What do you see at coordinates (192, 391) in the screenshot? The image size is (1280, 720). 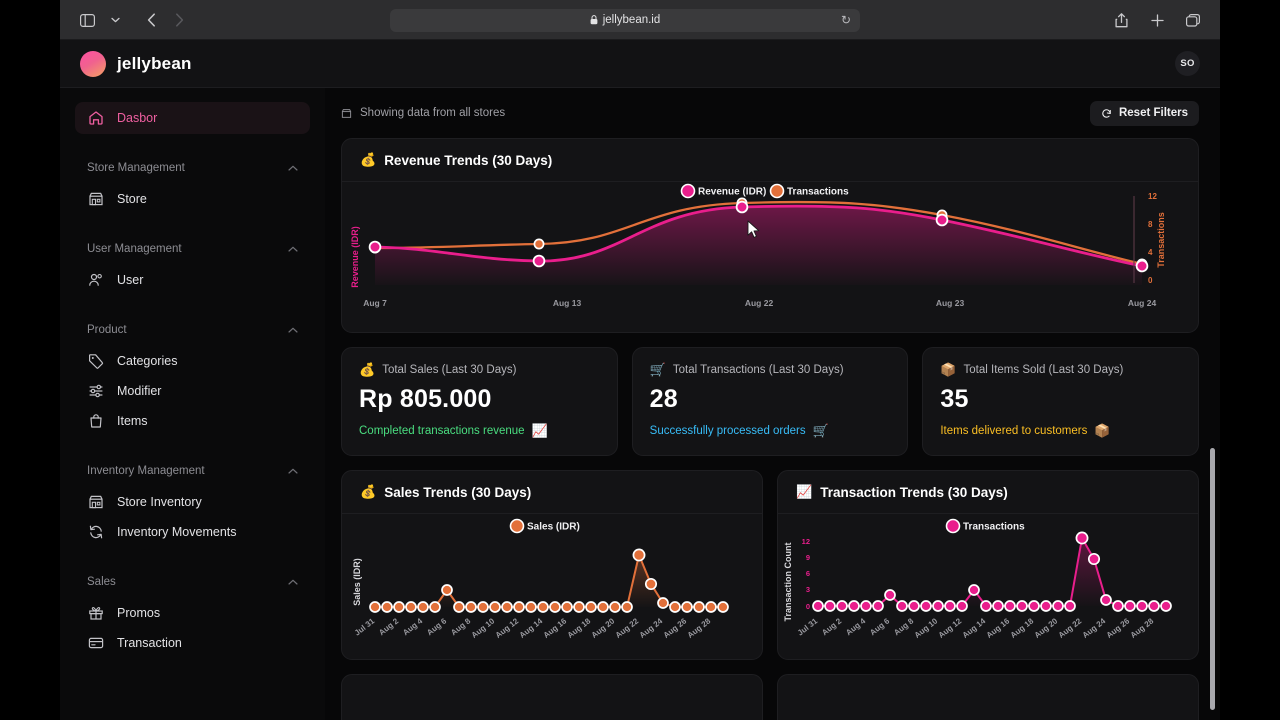 I see `sidebar-item-modifier: Modifier` at bounding box center [192, 391].